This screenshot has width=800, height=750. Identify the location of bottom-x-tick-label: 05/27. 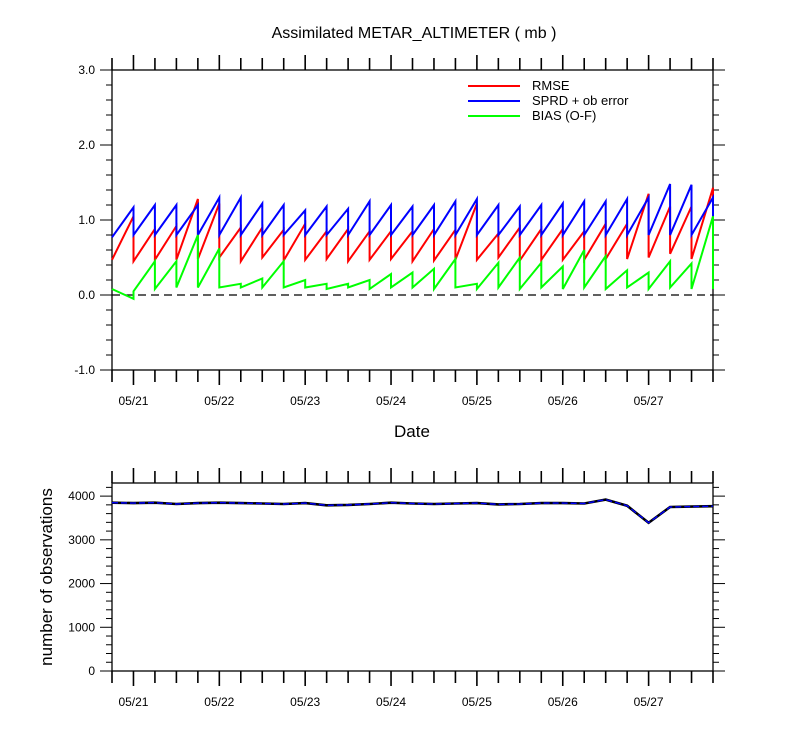
(649, 702).